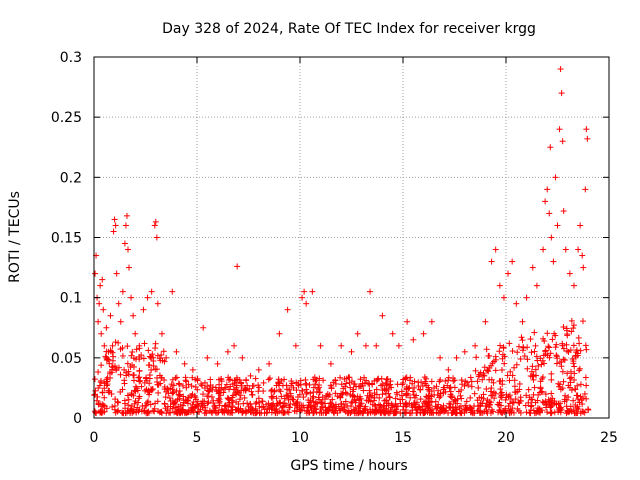  I want to click on x-tick-label: 0, so click(94, 438).